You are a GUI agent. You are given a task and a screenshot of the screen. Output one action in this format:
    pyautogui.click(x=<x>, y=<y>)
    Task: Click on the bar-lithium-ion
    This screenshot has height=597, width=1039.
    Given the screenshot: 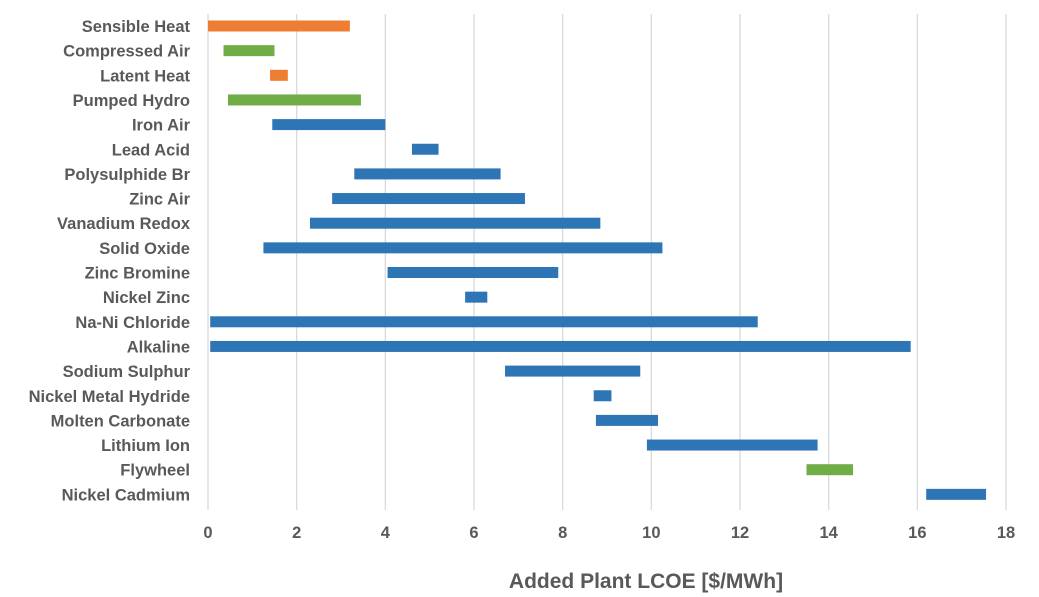 What is the action you would take?
    pyautogui.click(x=732, y=445)
    